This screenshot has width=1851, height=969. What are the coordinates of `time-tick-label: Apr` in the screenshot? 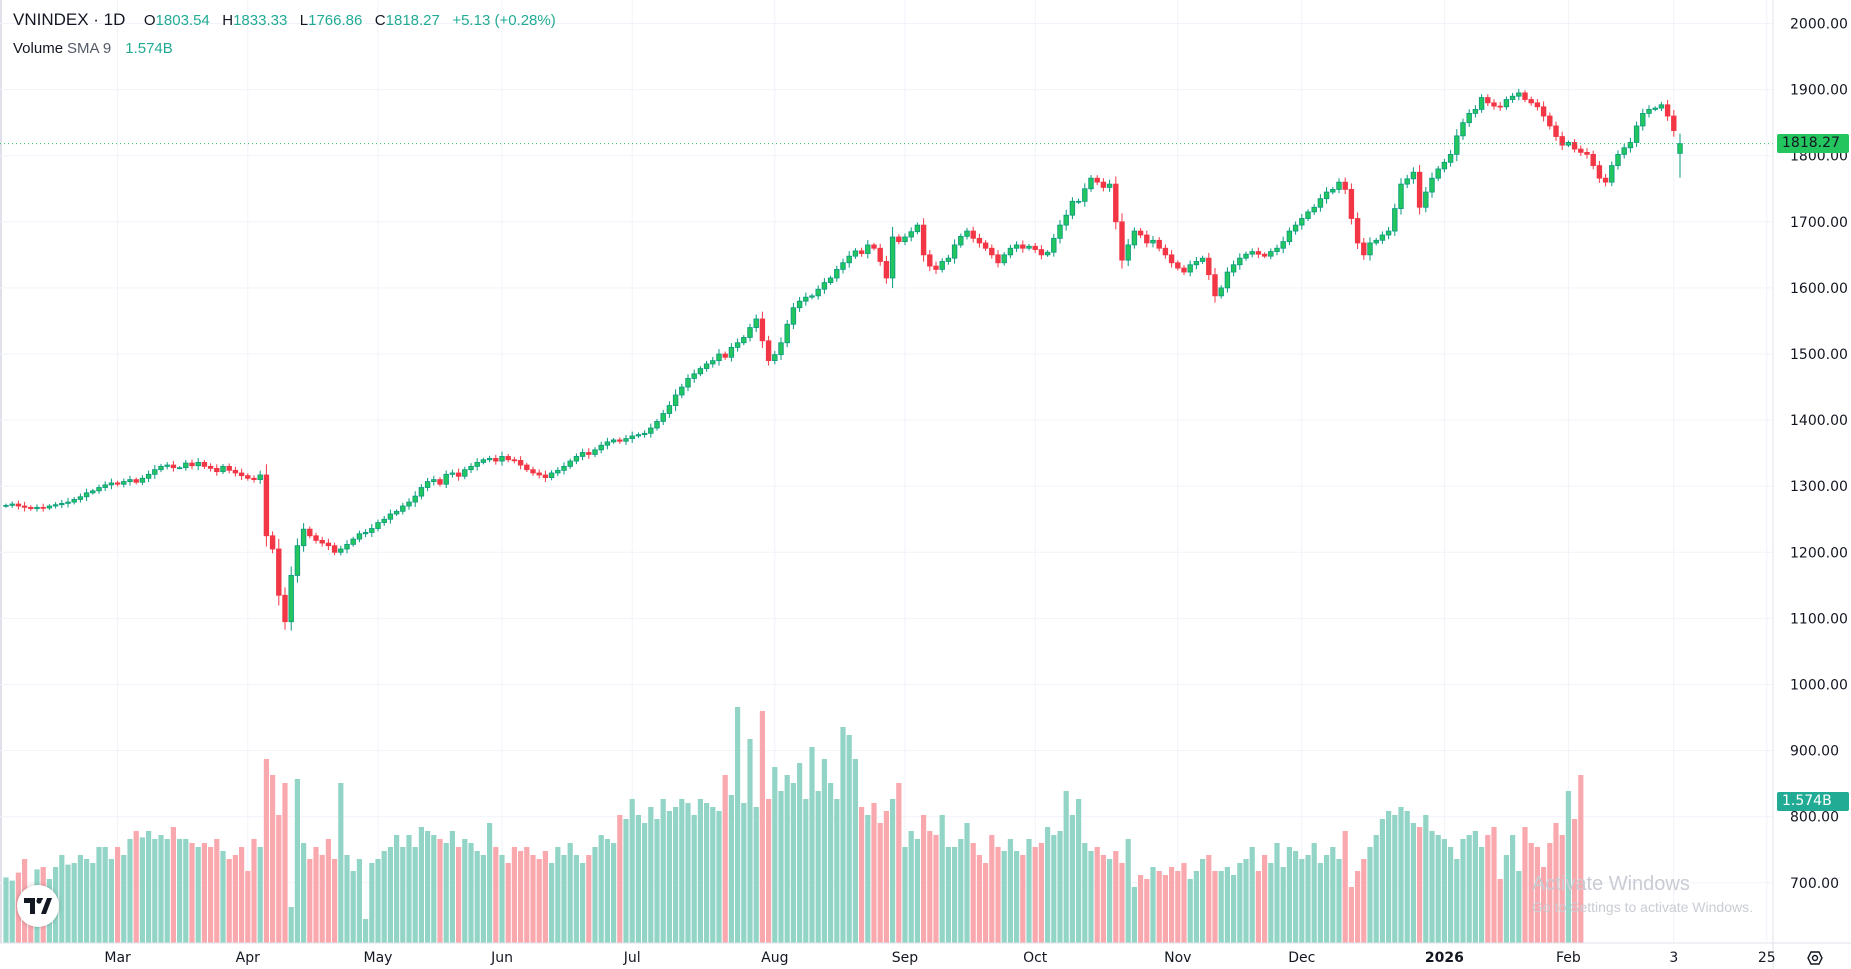 It's located at (248, 958).